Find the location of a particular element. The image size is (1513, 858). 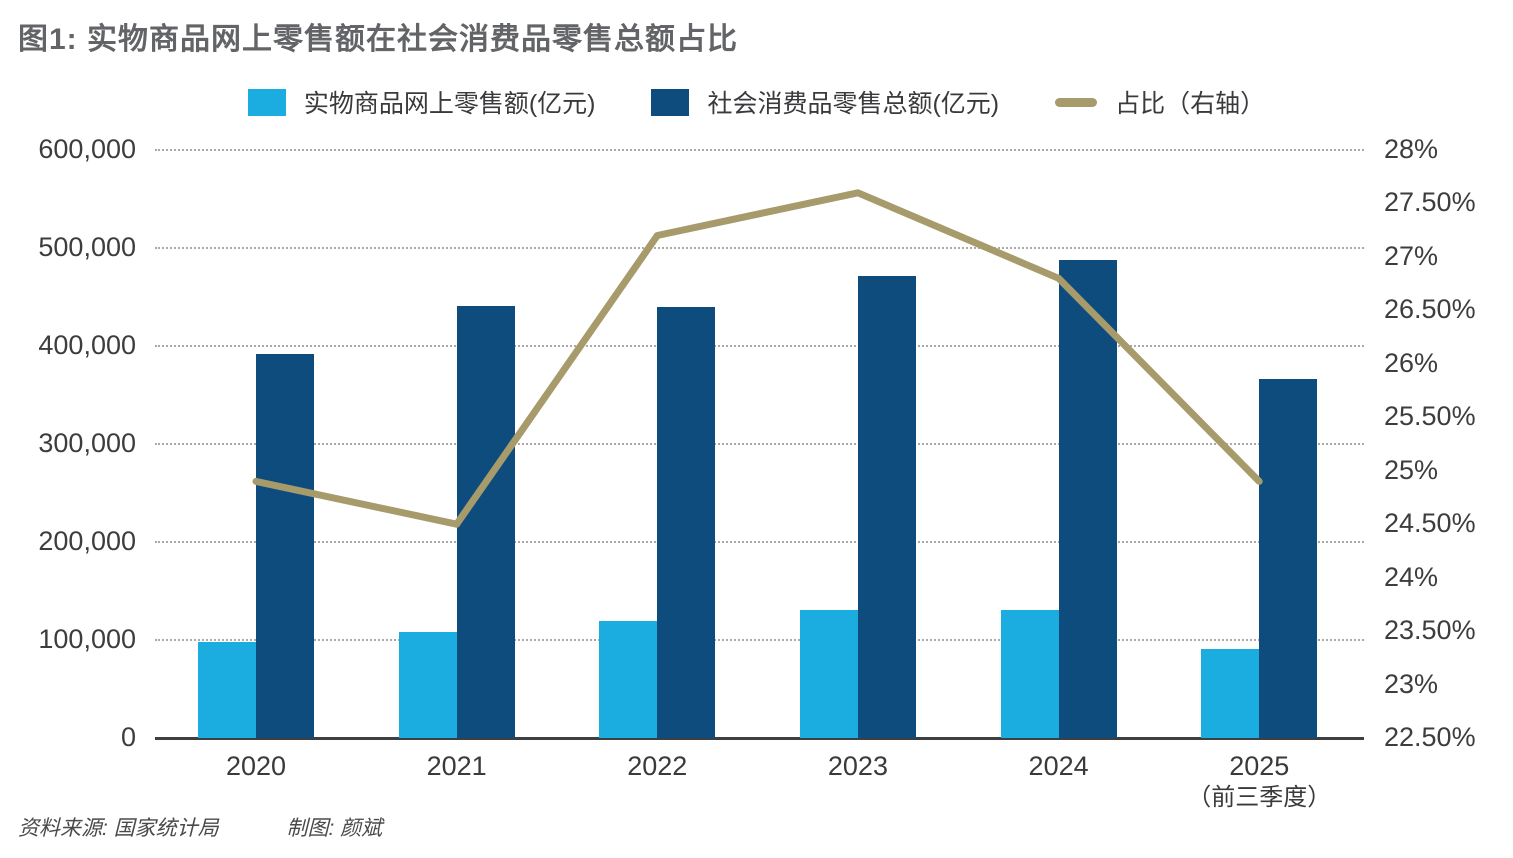

bar-online-retail-2021 is located at coordinates (427, 685).